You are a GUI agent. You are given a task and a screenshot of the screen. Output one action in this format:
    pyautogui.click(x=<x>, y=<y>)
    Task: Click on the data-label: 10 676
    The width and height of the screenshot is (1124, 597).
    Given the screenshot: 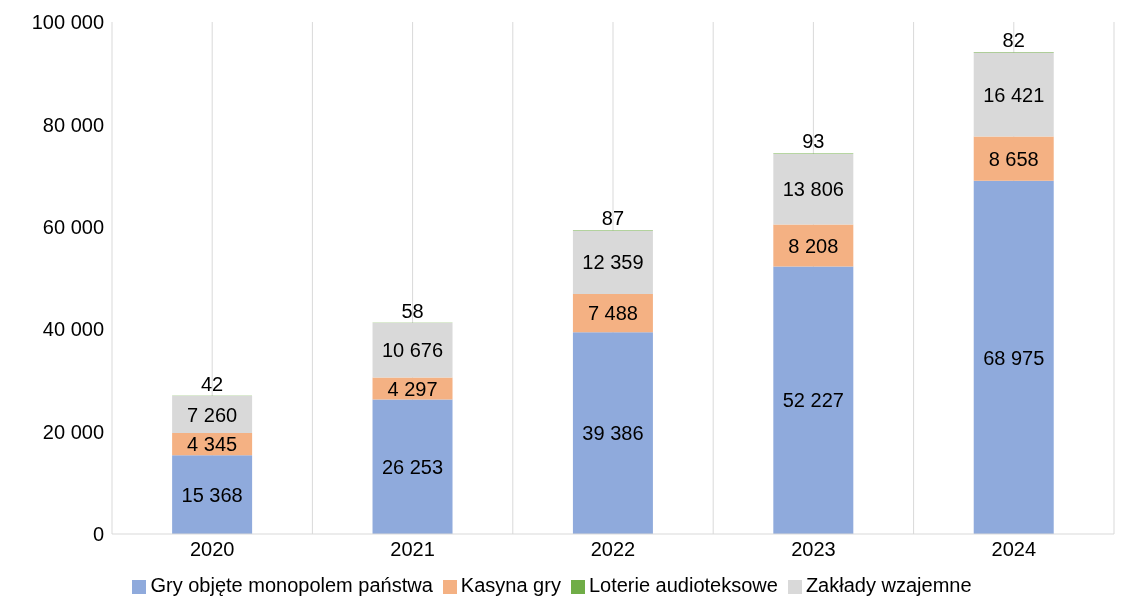 What is the action you would take?
    pyautogui.click(x=412, y=350)
    